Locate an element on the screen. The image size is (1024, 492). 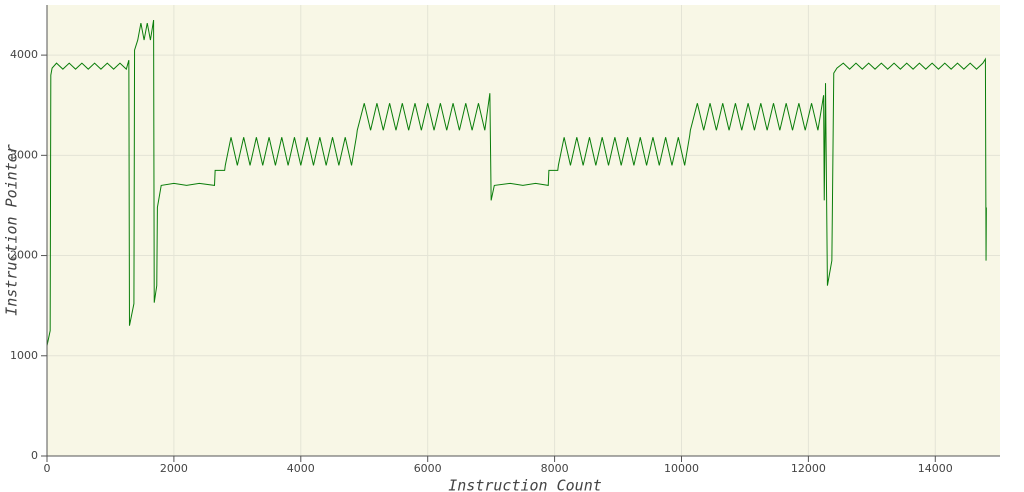
y-tick-label: 2000 is located at coordinates (24, 255).